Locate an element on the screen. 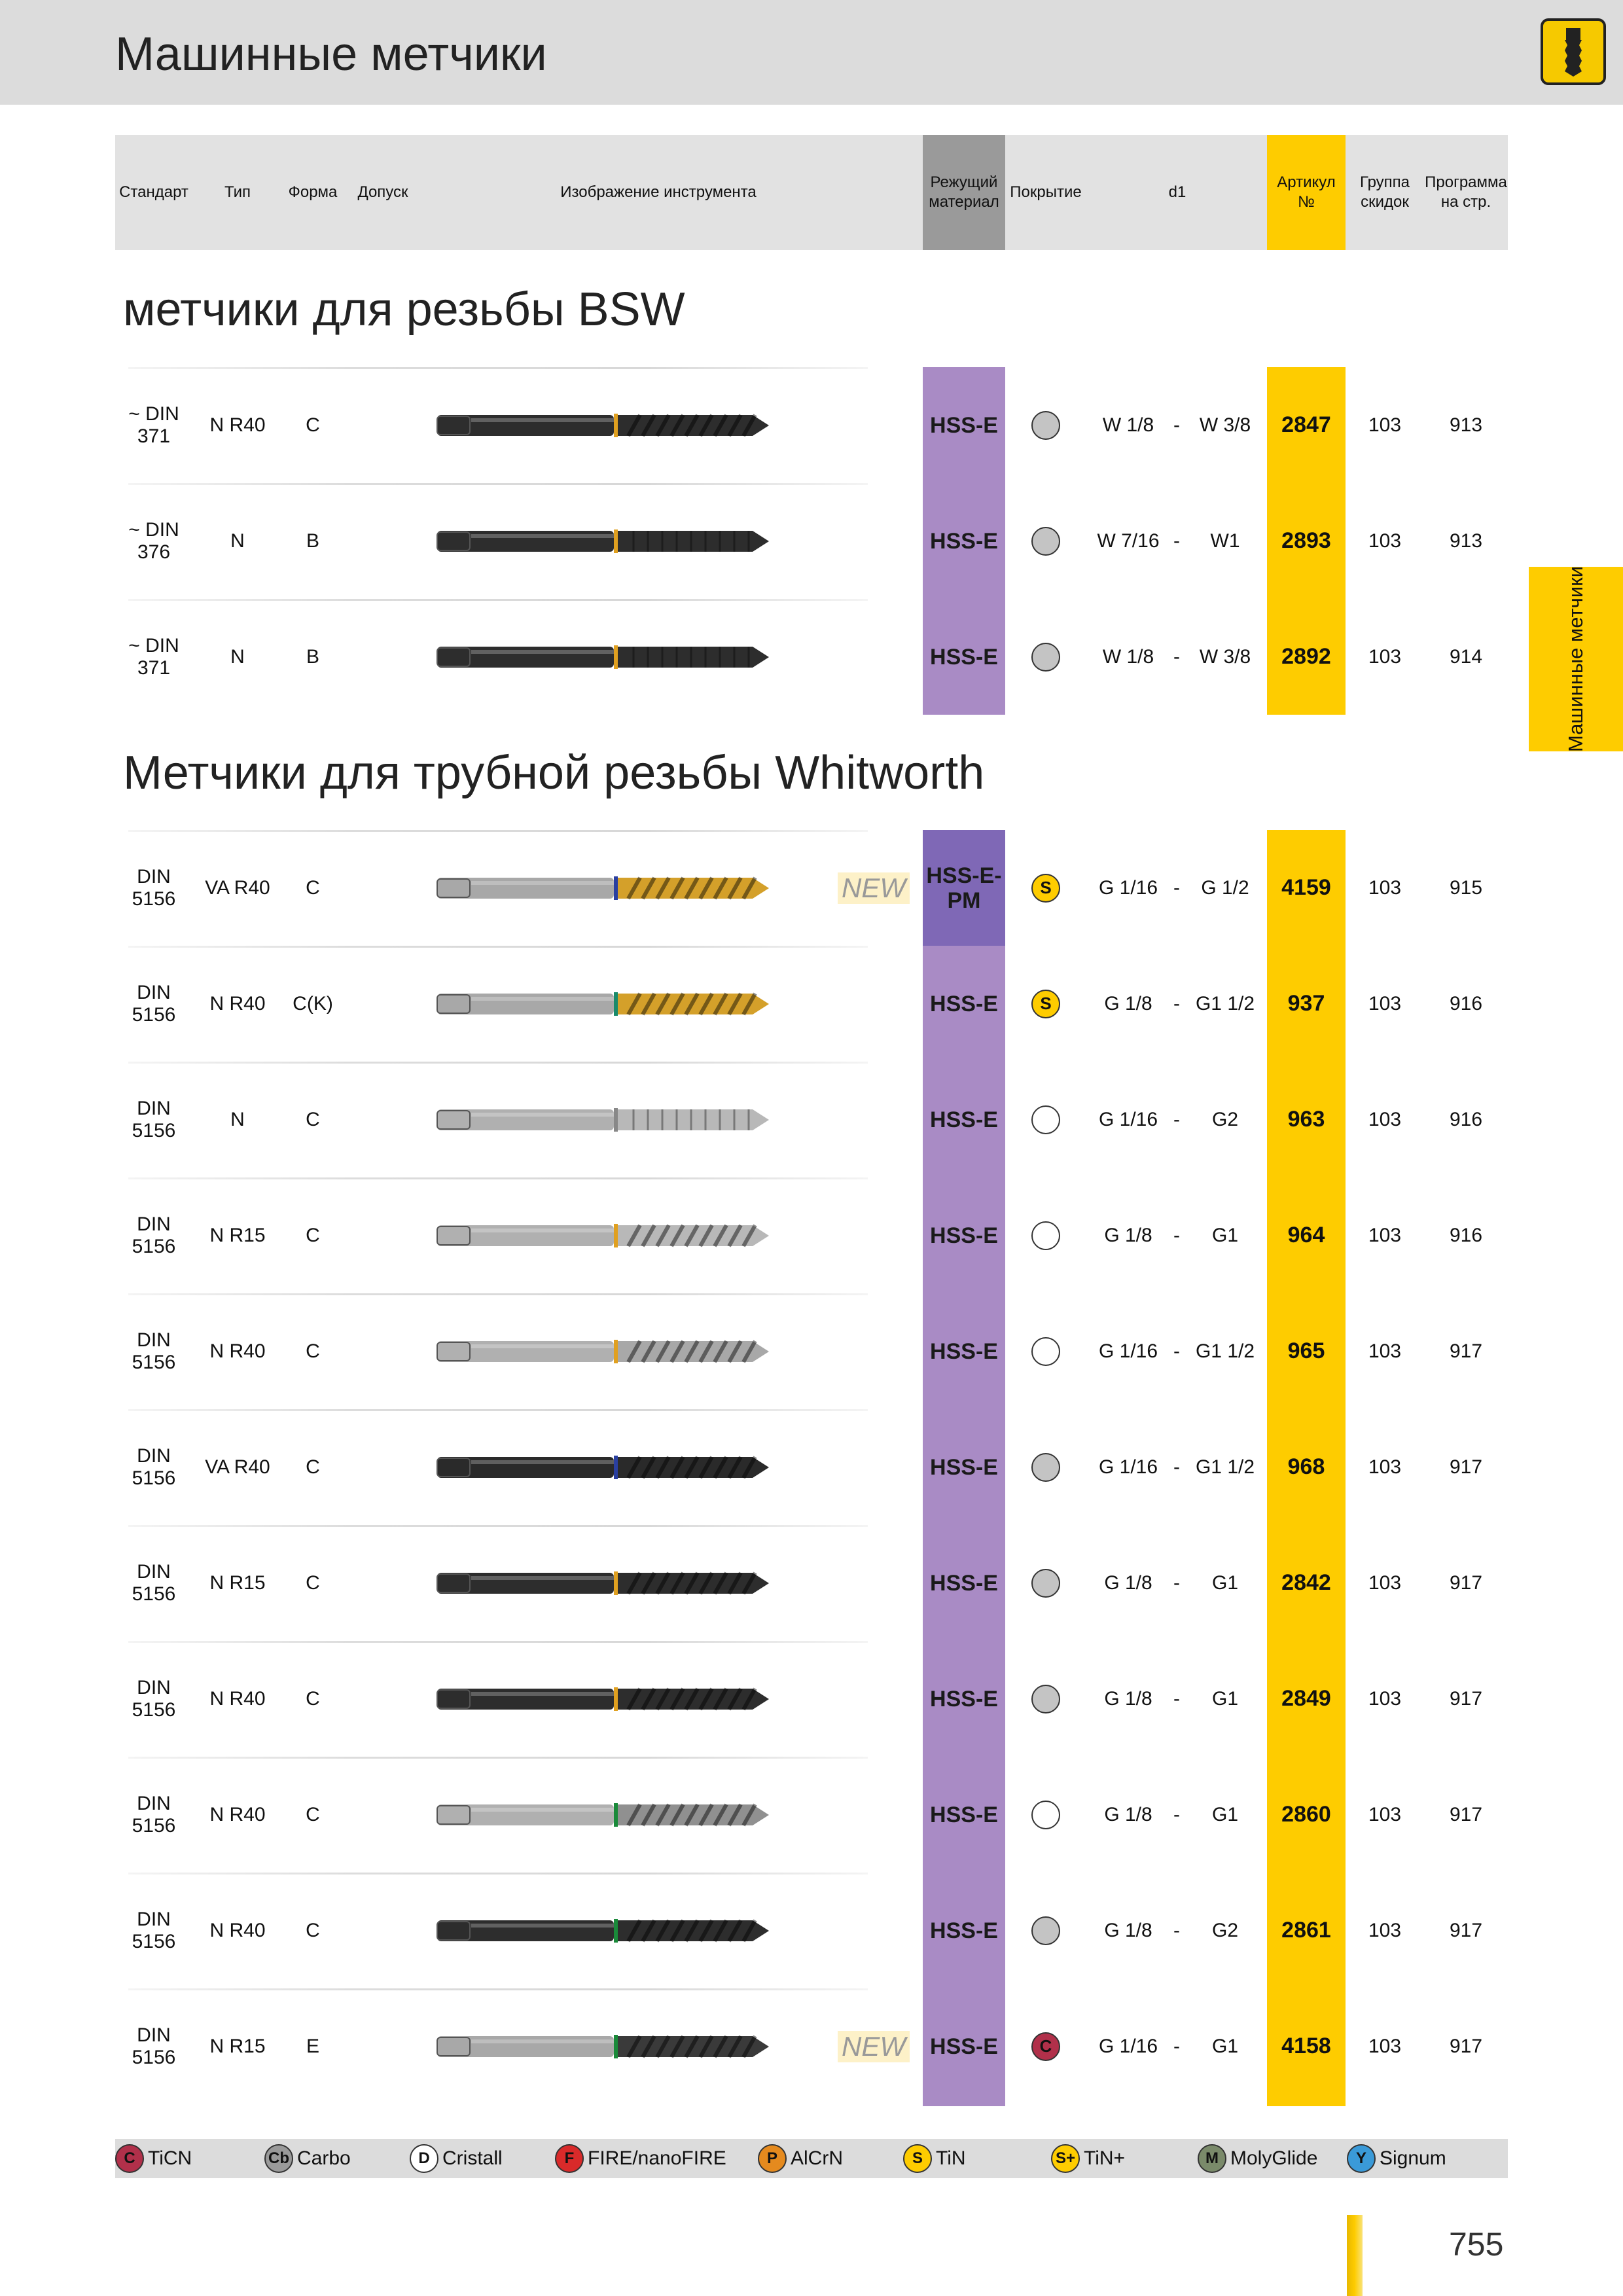 The image size is (1623, 2296). cell-article: 2849 is located at coordinates (1306, 1698).